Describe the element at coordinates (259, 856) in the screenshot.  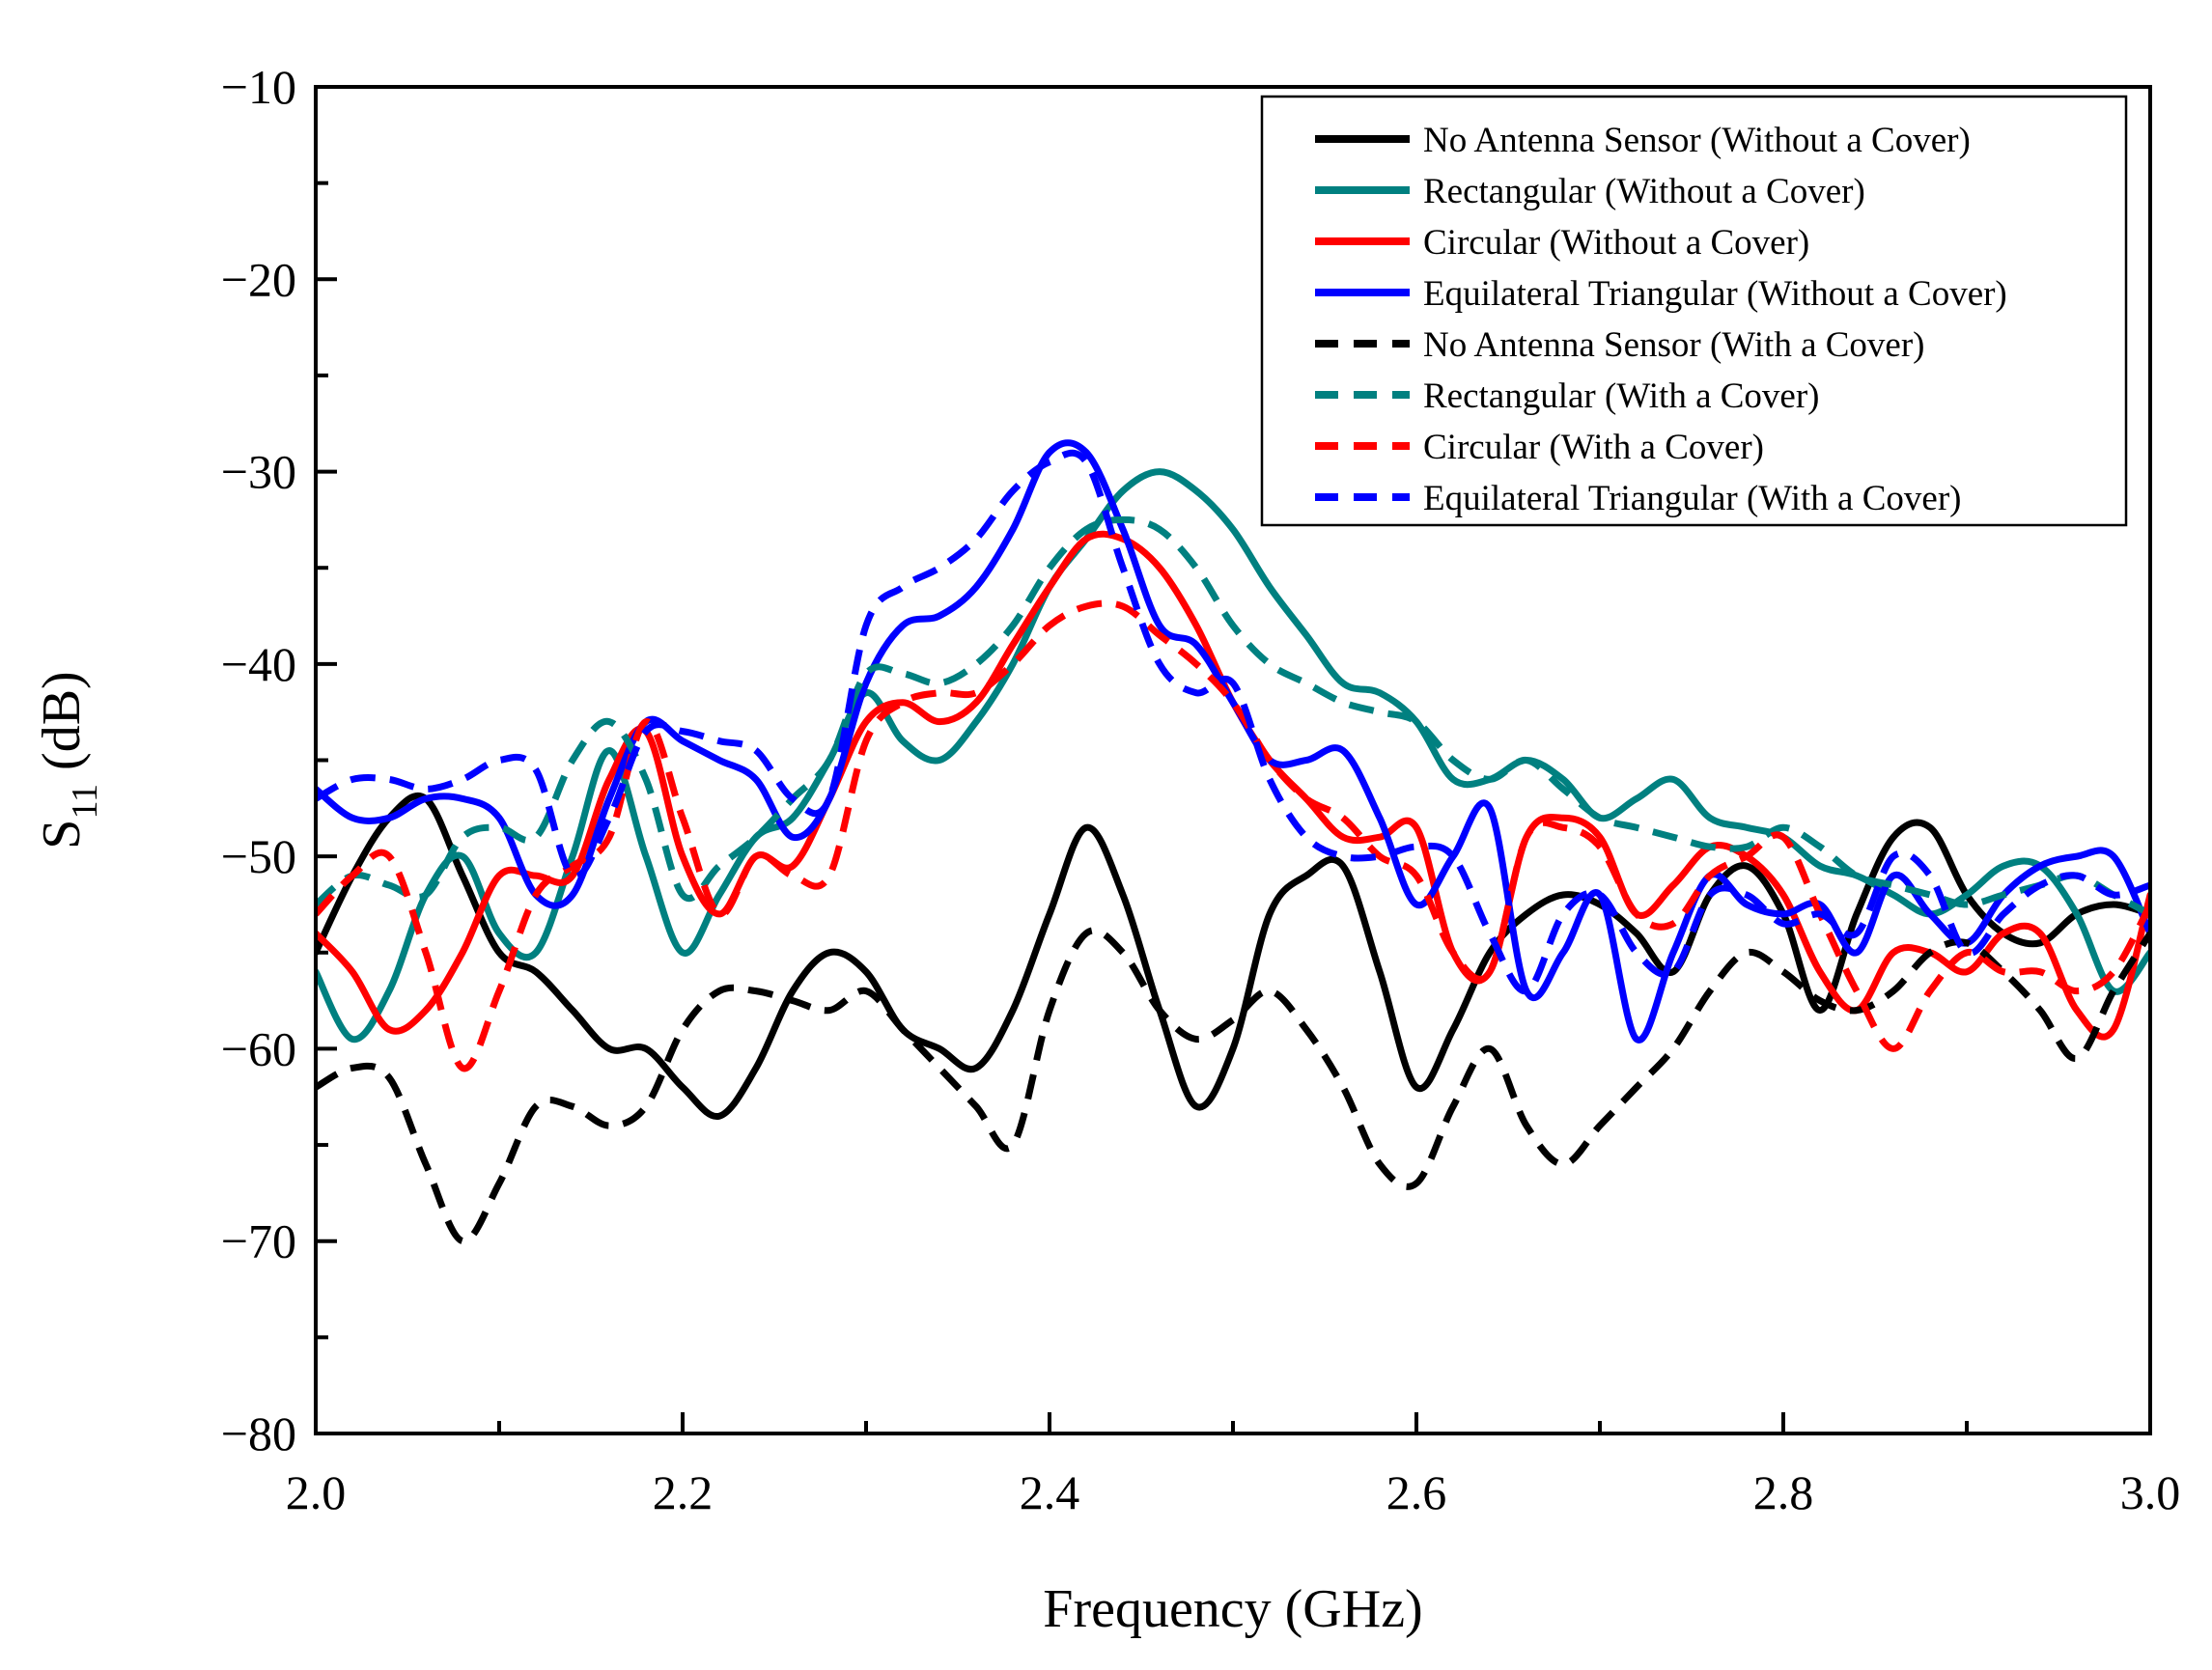
I see `y-tick-label: −50` at that location.